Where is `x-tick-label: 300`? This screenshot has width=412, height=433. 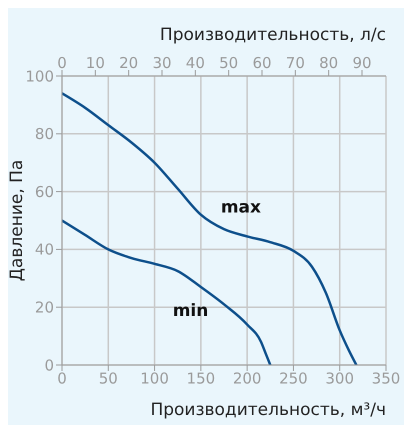 x-tick-label: 300 is located at coordinates (339, 379).